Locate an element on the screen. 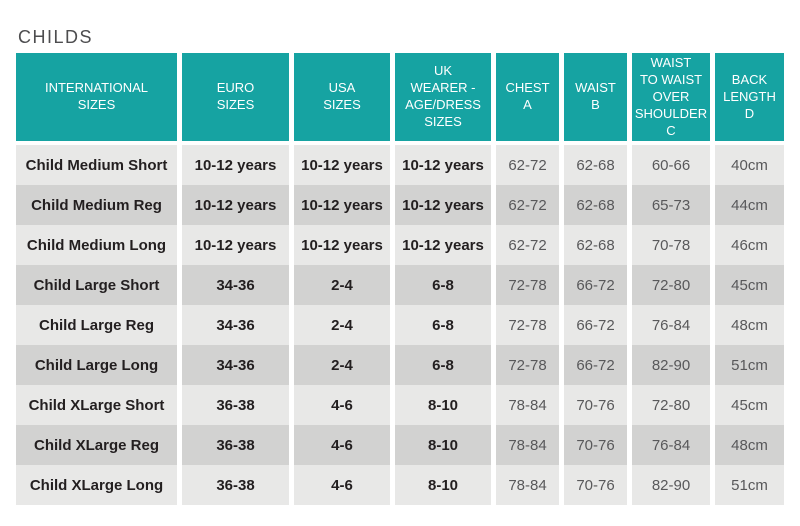 The width and height of the screenshot is (800, 526). waist-to-waist-cell: 60-66 is located at coordinates (668, 165).